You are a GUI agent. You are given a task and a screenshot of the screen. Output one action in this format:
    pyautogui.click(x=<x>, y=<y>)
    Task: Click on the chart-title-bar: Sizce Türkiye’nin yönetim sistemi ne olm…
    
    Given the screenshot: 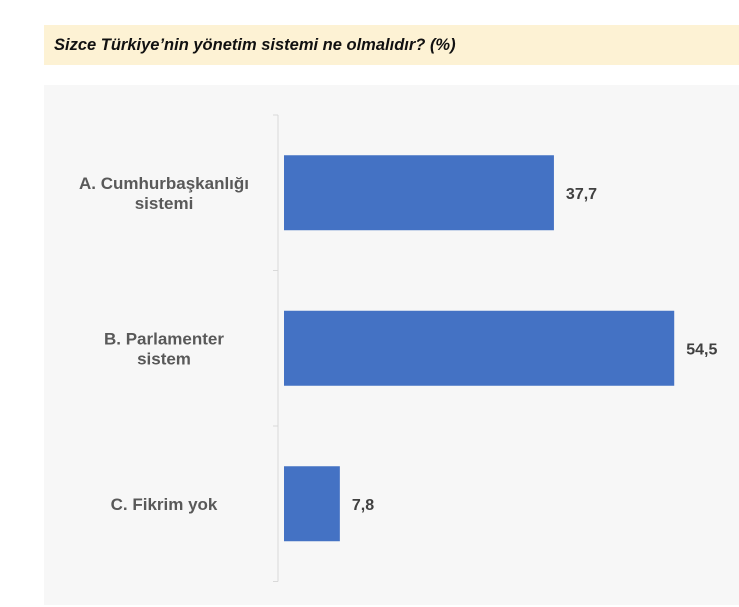 What is the action you would take?
    pyautogui.click(x=391, y=45)
    